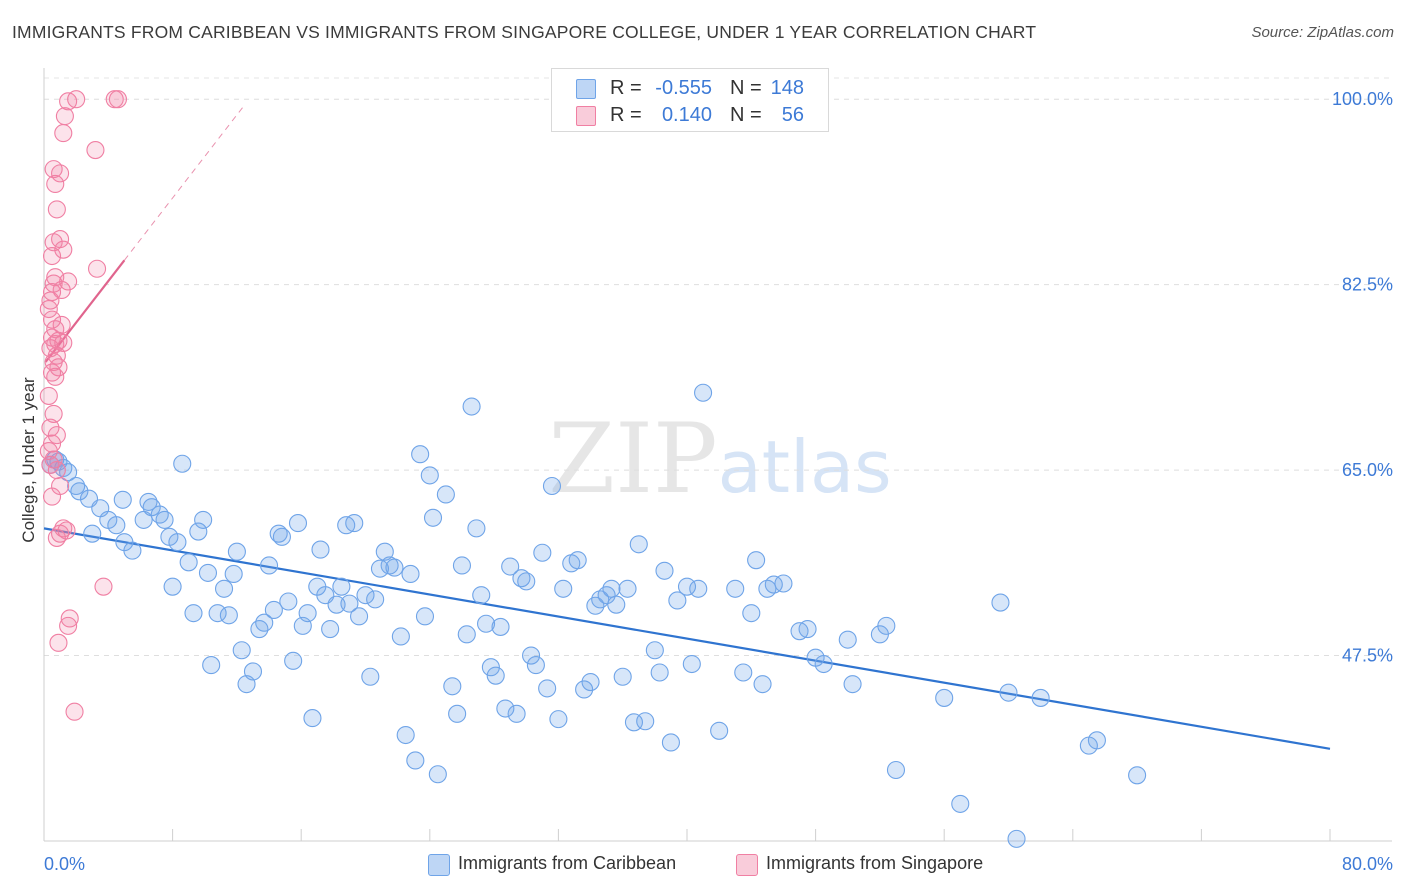 Image resolution: width=1406 pixels, height=892 pixels. I want to click on stats-legend: R = -0.555 N = 148 R = 0.140 N = 56, so click(690, 100).